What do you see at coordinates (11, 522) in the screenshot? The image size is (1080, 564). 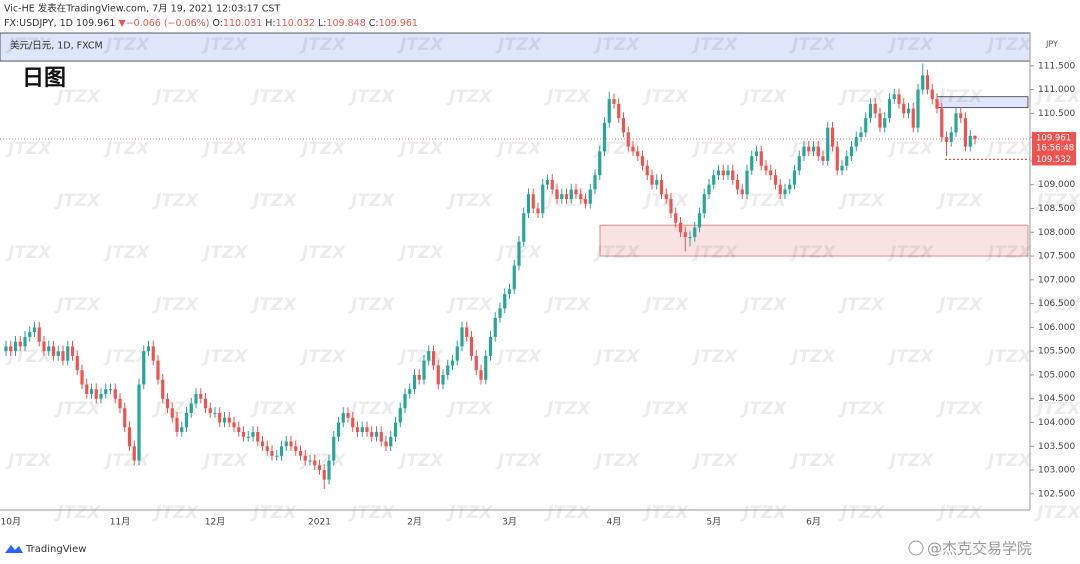 I see `x-tick-label: 10月` at bounding box center [11, 522].